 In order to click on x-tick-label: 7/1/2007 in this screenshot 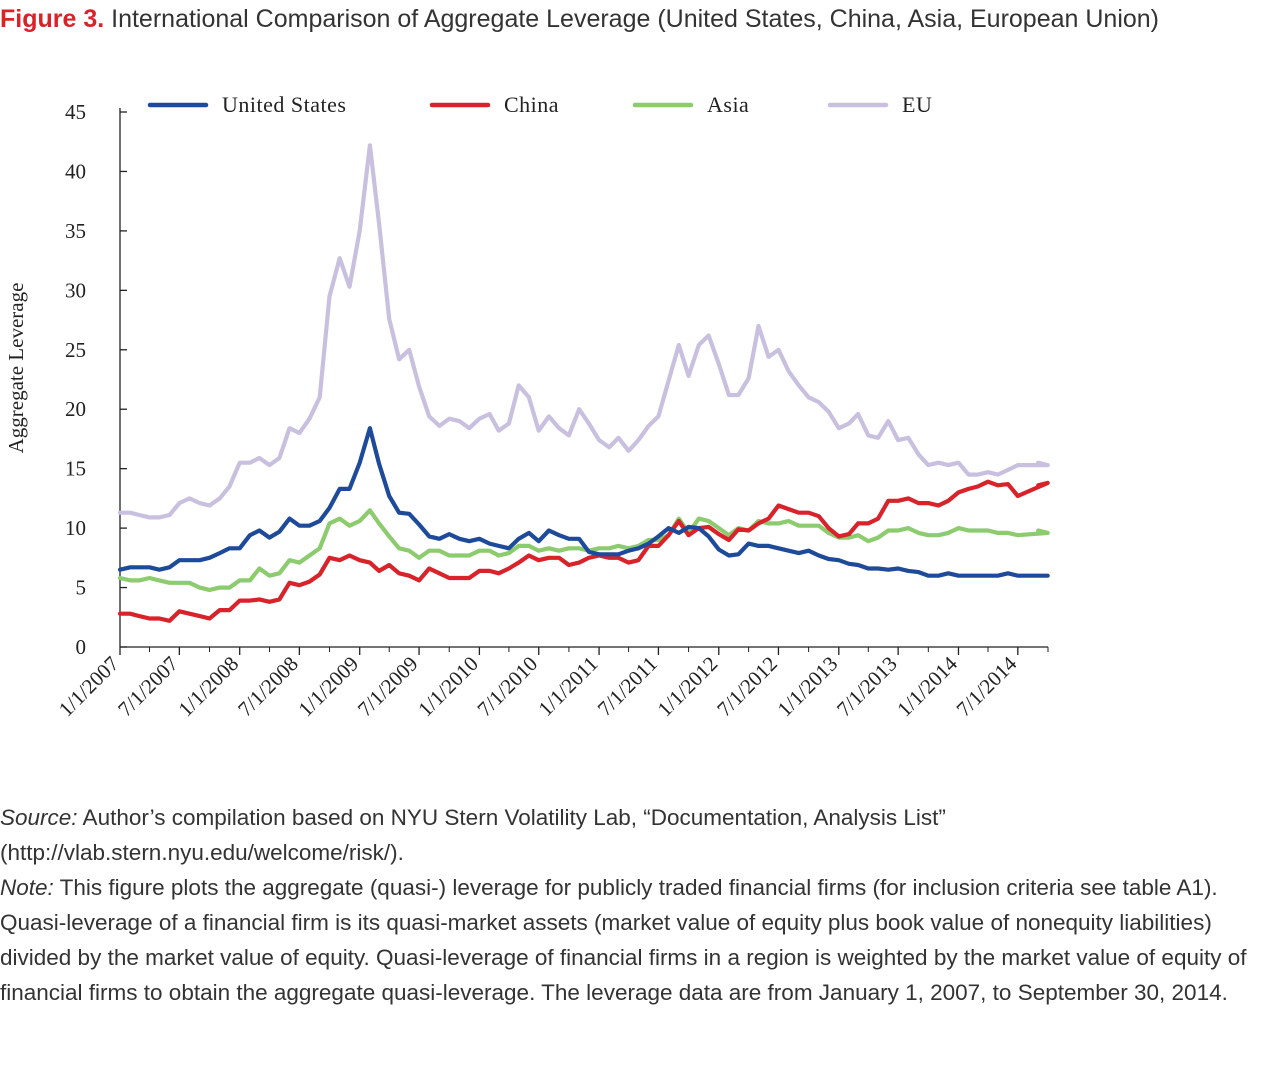, I will do `click(148, 687)`.